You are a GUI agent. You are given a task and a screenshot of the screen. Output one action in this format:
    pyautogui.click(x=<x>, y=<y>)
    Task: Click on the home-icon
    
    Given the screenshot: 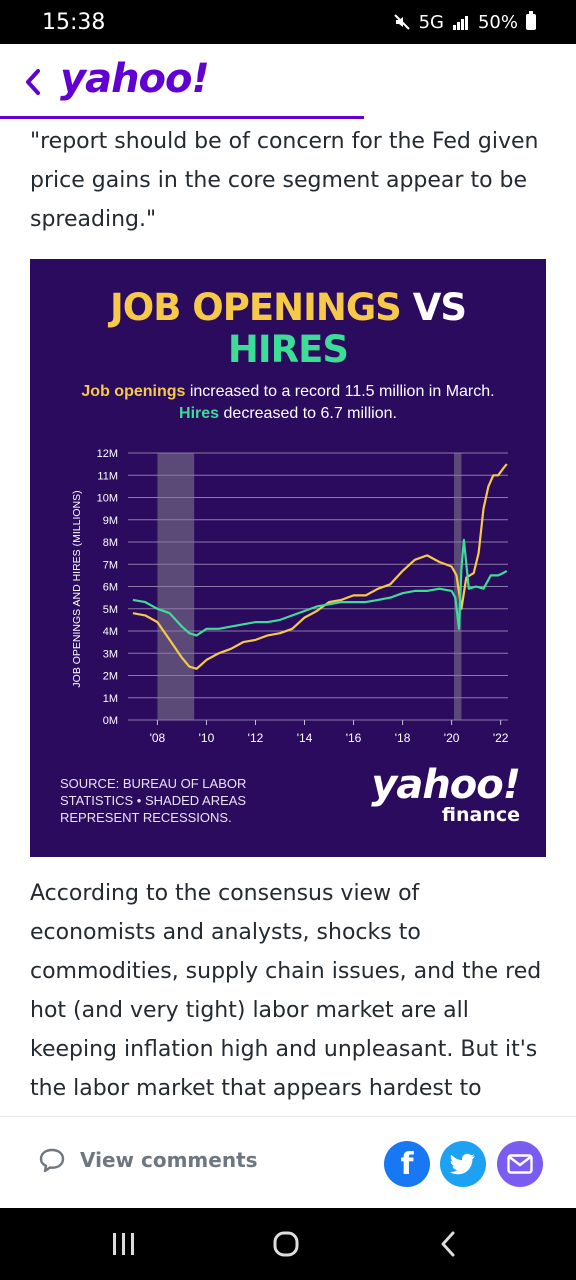 What is the action you would take?
    pyautogui.click(x=286, y=1244)
    